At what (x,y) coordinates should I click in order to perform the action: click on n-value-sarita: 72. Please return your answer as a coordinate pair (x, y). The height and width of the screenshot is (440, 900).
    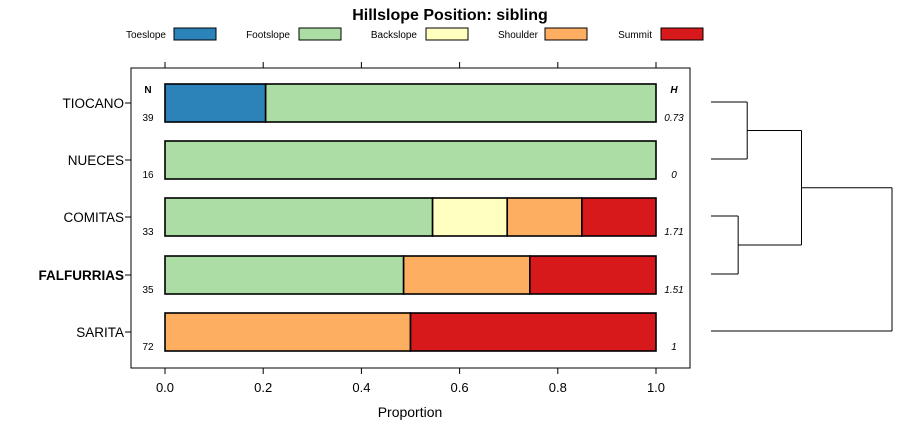
    Looking at the image, I should click on (148, 347).